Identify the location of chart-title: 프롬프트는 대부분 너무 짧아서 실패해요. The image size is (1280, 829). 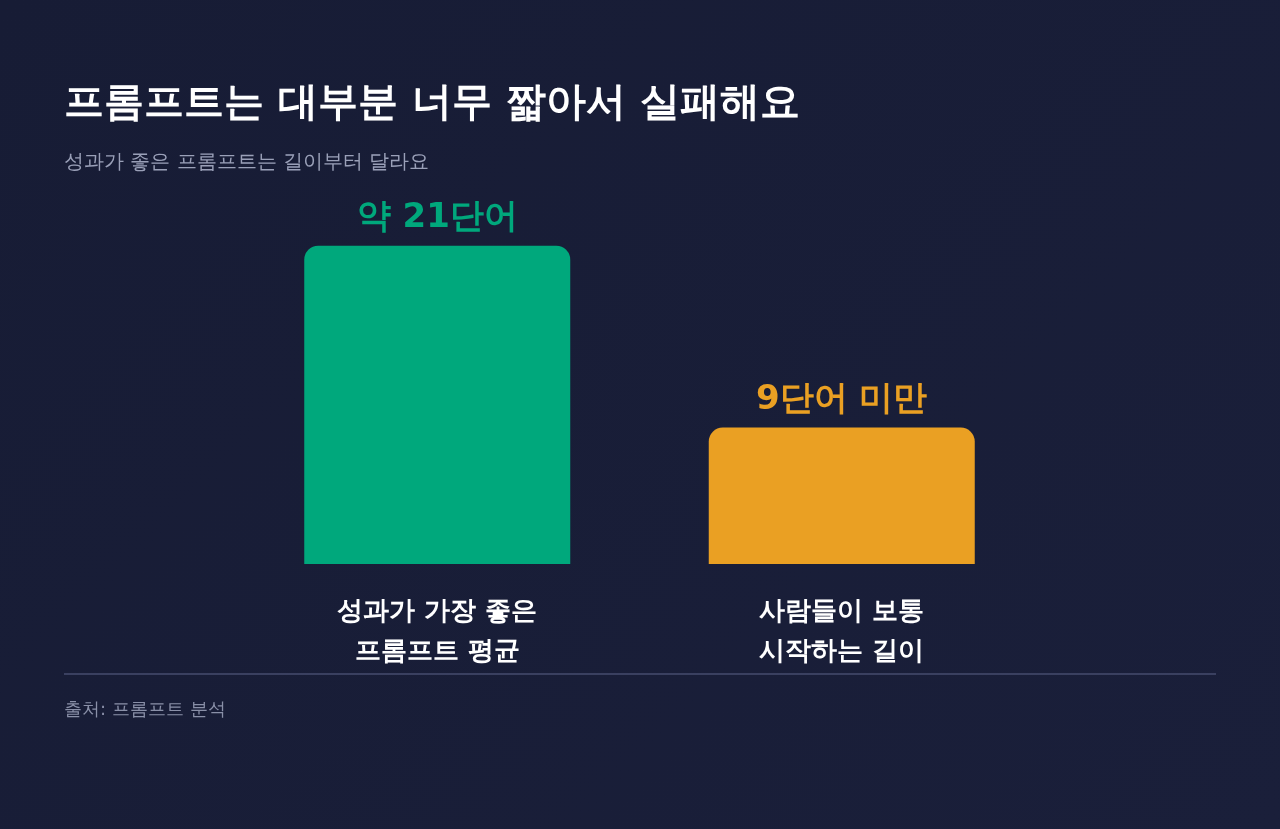
(432, 101).